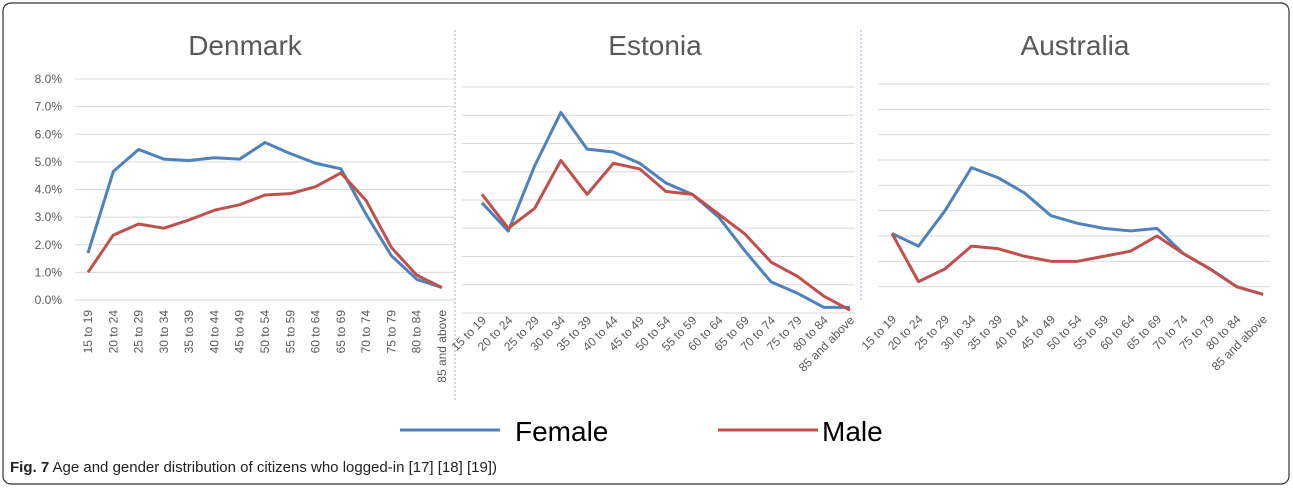 This screenshot has height=493, width=1293. Describe the element at coordinates (442, 346) in the screenshot. I see `x-tick-label: 85 and above` at that location.